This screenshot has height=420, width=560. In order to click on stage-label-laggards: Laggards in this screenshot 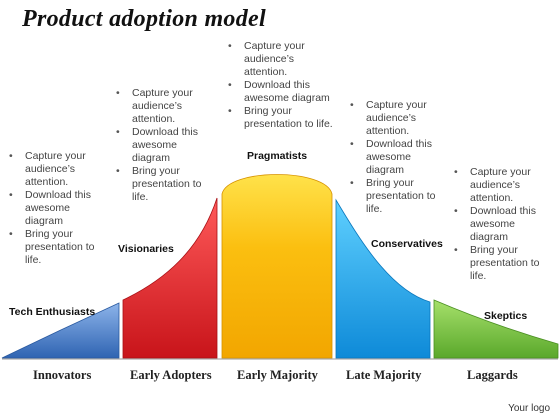, I will do `click(492, 375)`.